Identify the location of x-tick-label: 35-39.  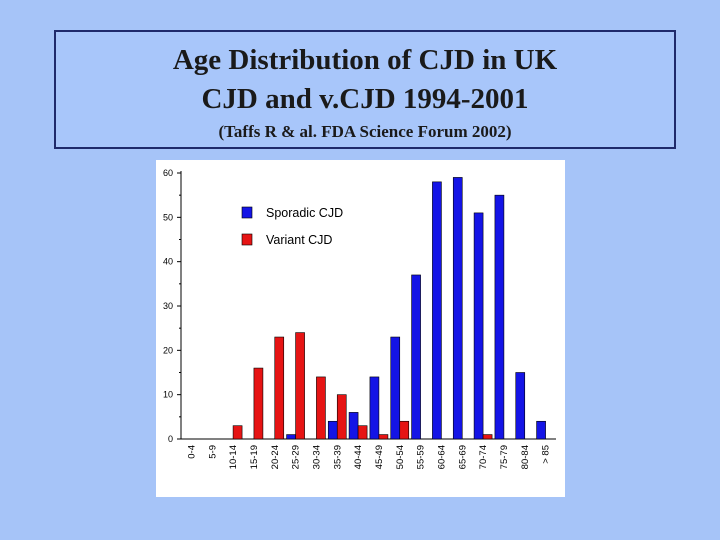
(337, 457).